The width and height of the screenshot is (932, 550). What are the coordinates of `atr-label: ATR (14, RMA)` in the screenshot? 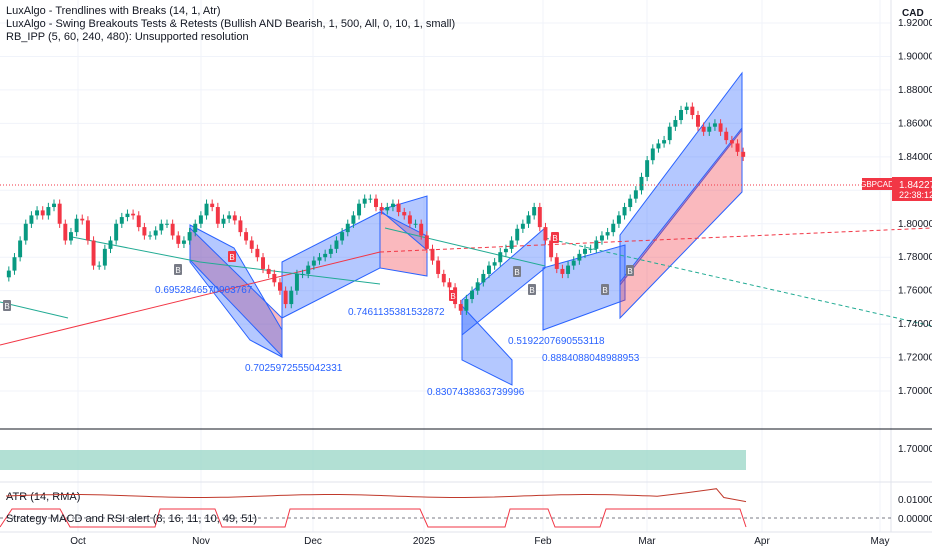 It's located at (43, 497).